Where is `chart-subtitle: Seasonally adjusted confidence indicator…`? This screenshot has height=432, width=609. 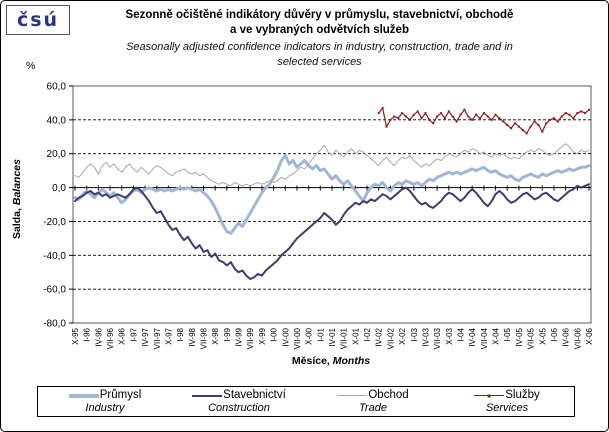
chart-subtitle: Seasonally adjusted confidence indicator… is located at coordinates (319, 55).